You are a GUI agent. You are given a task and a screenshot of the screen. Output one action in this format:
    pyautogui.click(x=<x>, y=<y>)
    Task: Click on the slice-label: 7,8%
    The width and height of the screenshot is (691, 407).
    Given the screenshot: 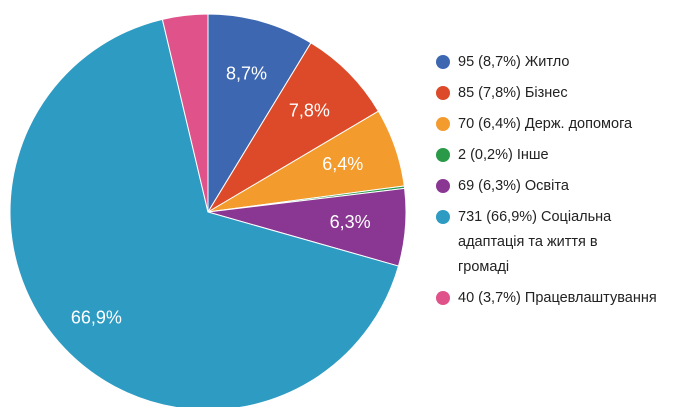 What is the action you would take?
    pyautogui.click(x=309, y=111)
    